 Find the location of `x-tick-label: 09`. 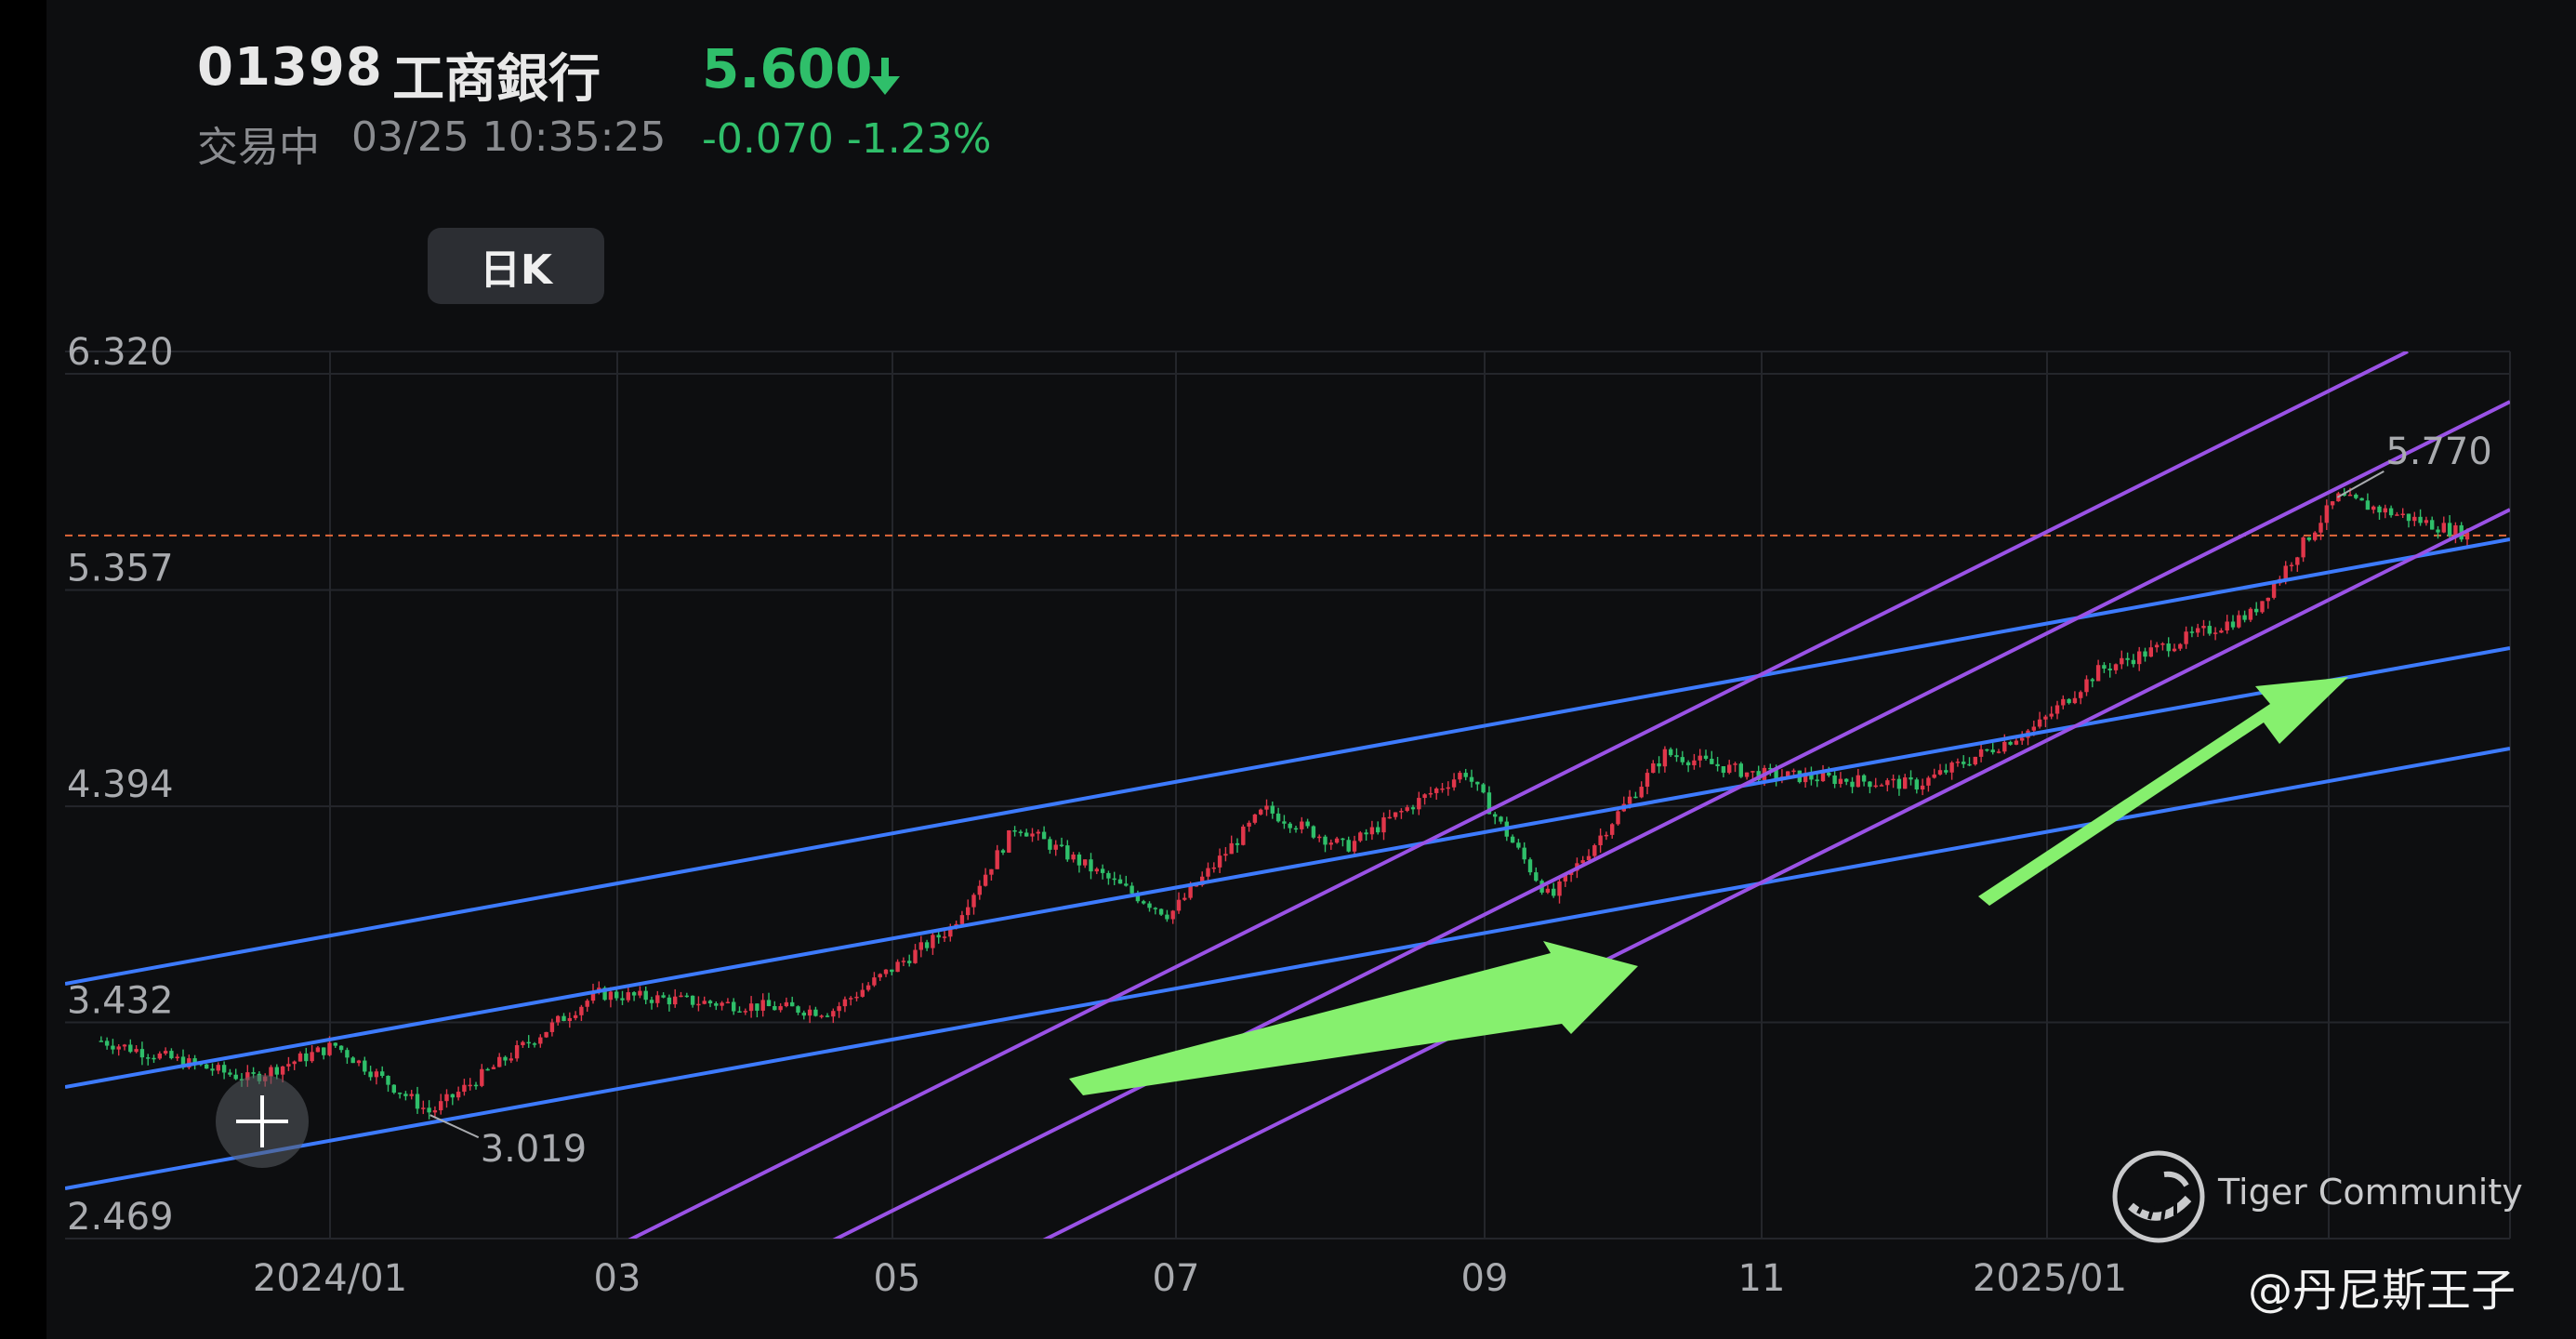

x-tick-label: 09 is located at coordinates (1485, 1278).